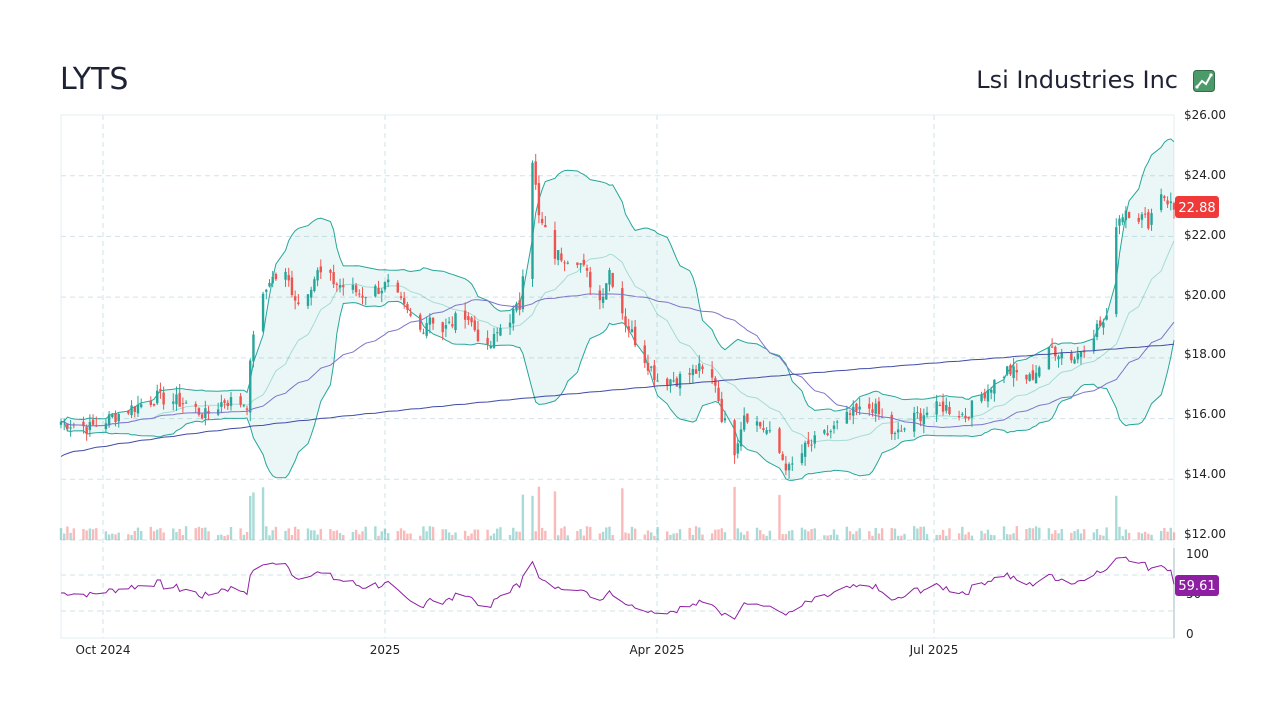 This screenshot has height=720, width=1280. Describe the element at coordinates (1205, 295) in the screenshot. I see `price-tick: $20.00` at that location.